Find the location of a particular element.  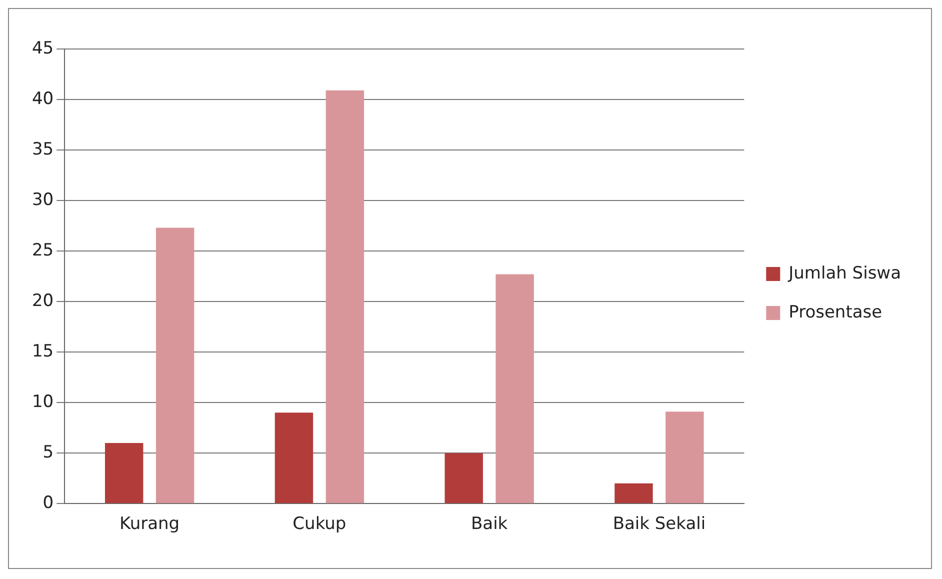

y-tick-label: 30 is located at coordinates (43, 200).